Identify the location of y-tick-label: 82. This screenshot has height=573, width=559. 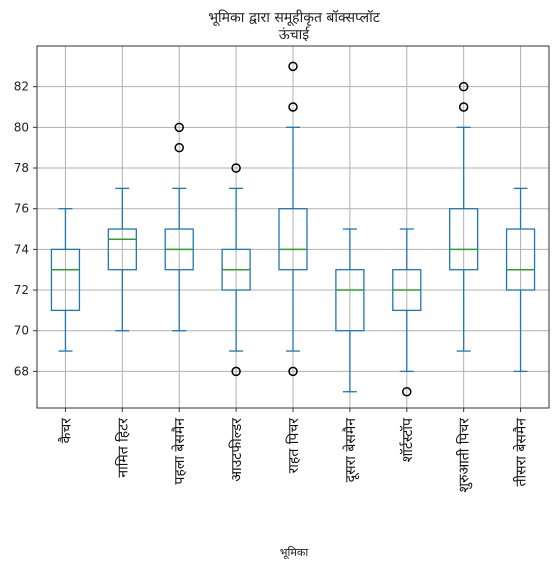
(21, 87).